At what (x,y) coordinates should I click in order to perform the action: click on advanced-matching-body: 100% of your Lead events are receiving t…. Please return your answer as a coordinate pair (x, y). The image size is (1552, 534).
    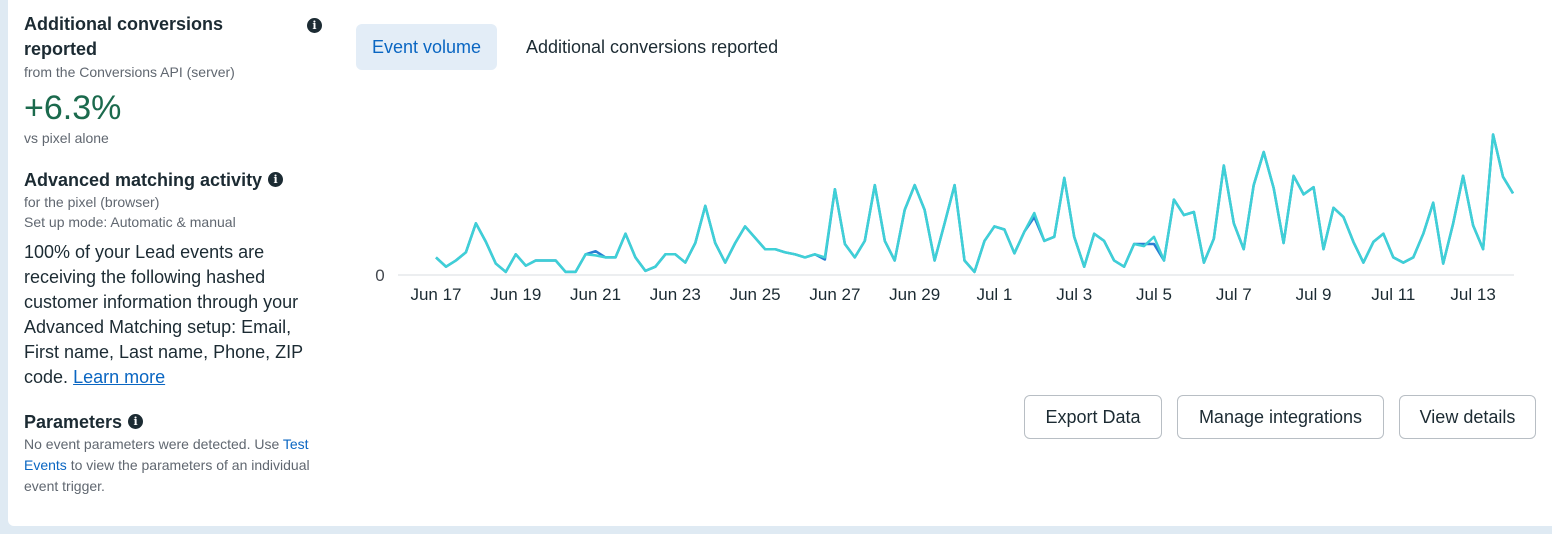
    Looking at the image, I should click on (163, 314).